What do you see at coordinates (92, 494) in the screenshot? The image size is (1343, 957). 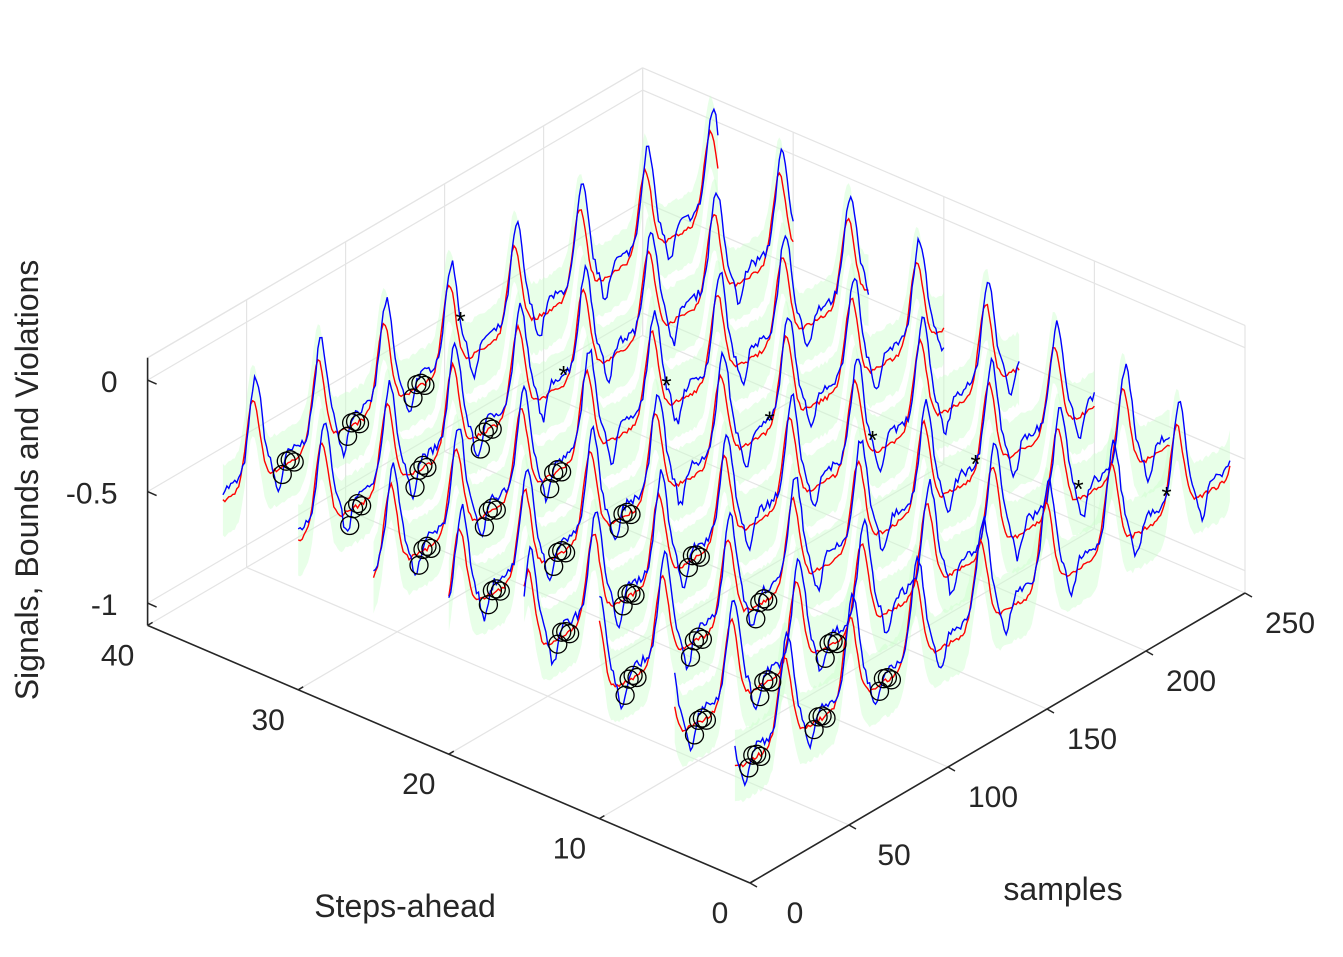 I see `z-tick-label: -0.5` at bounding box center [92, 494].